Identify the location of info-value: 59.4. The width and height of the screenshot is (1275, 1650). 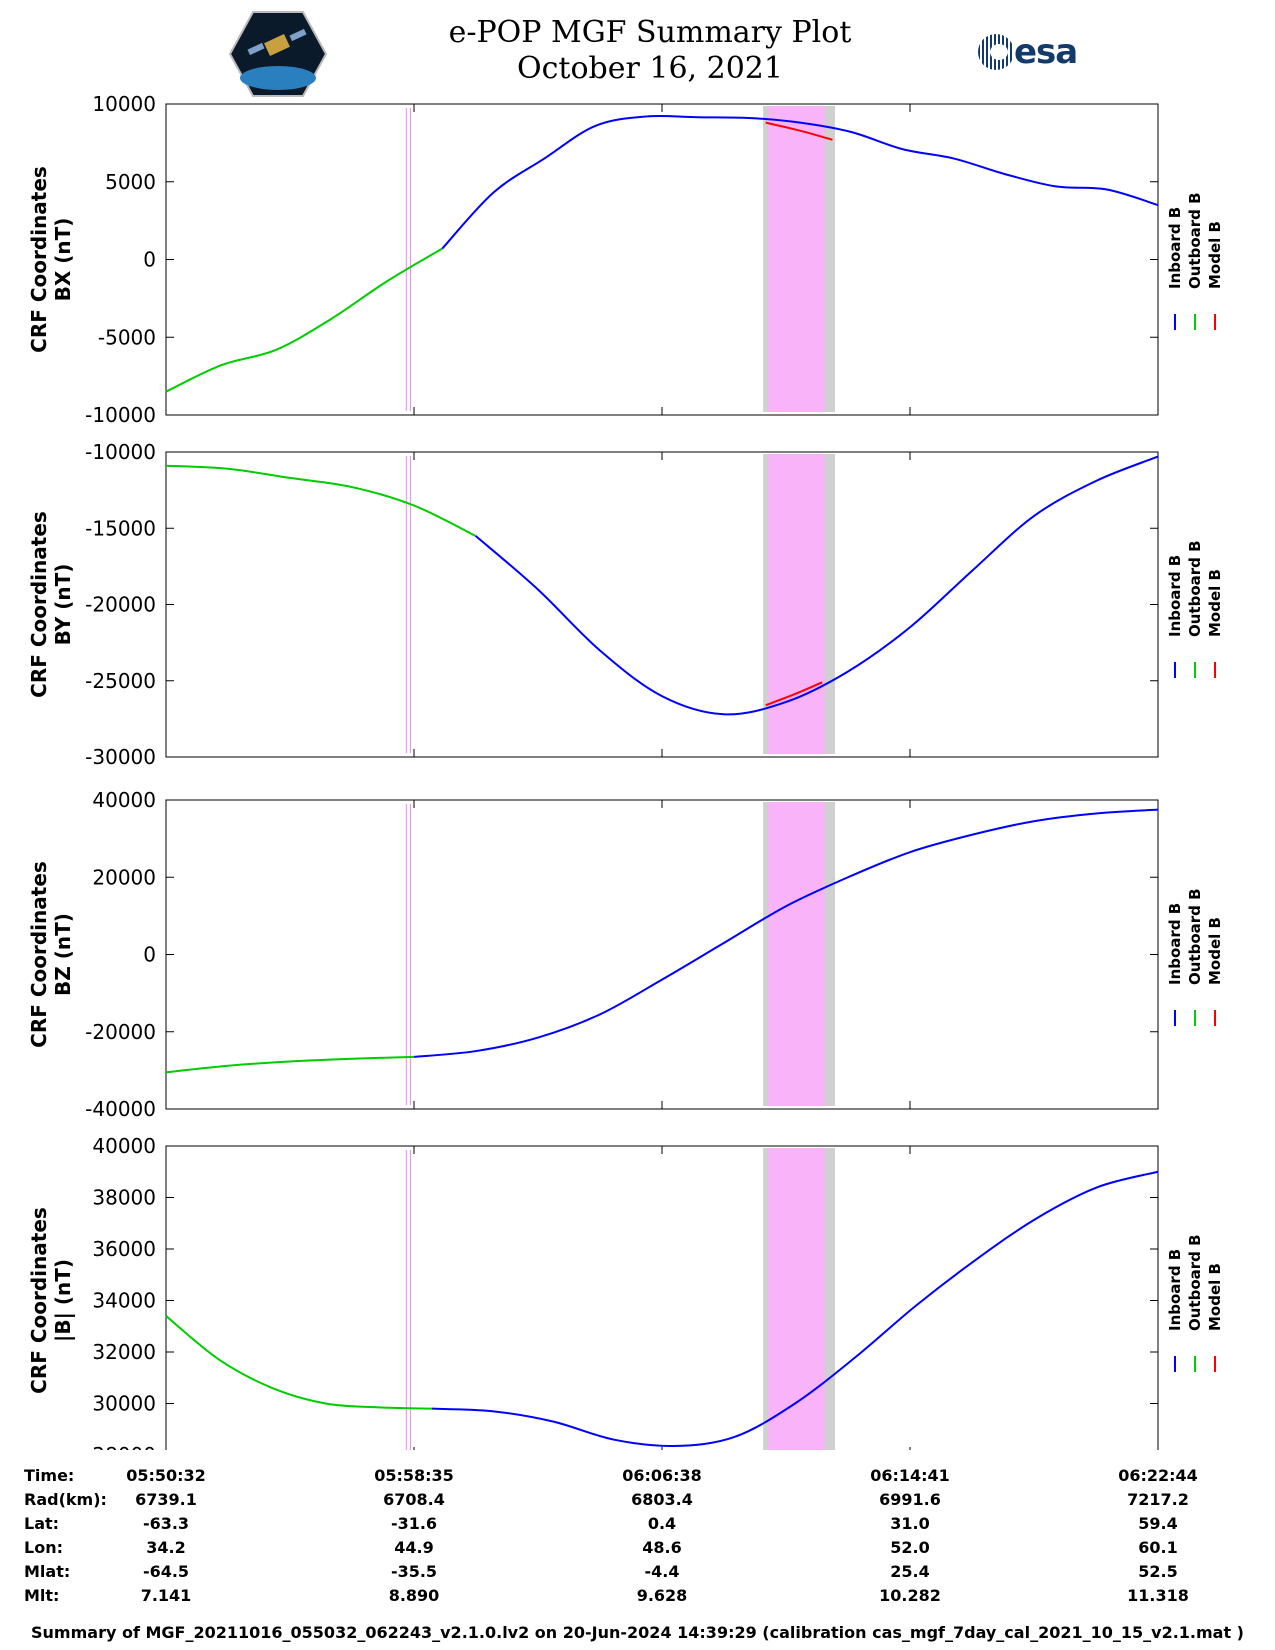
(1158, 1523).